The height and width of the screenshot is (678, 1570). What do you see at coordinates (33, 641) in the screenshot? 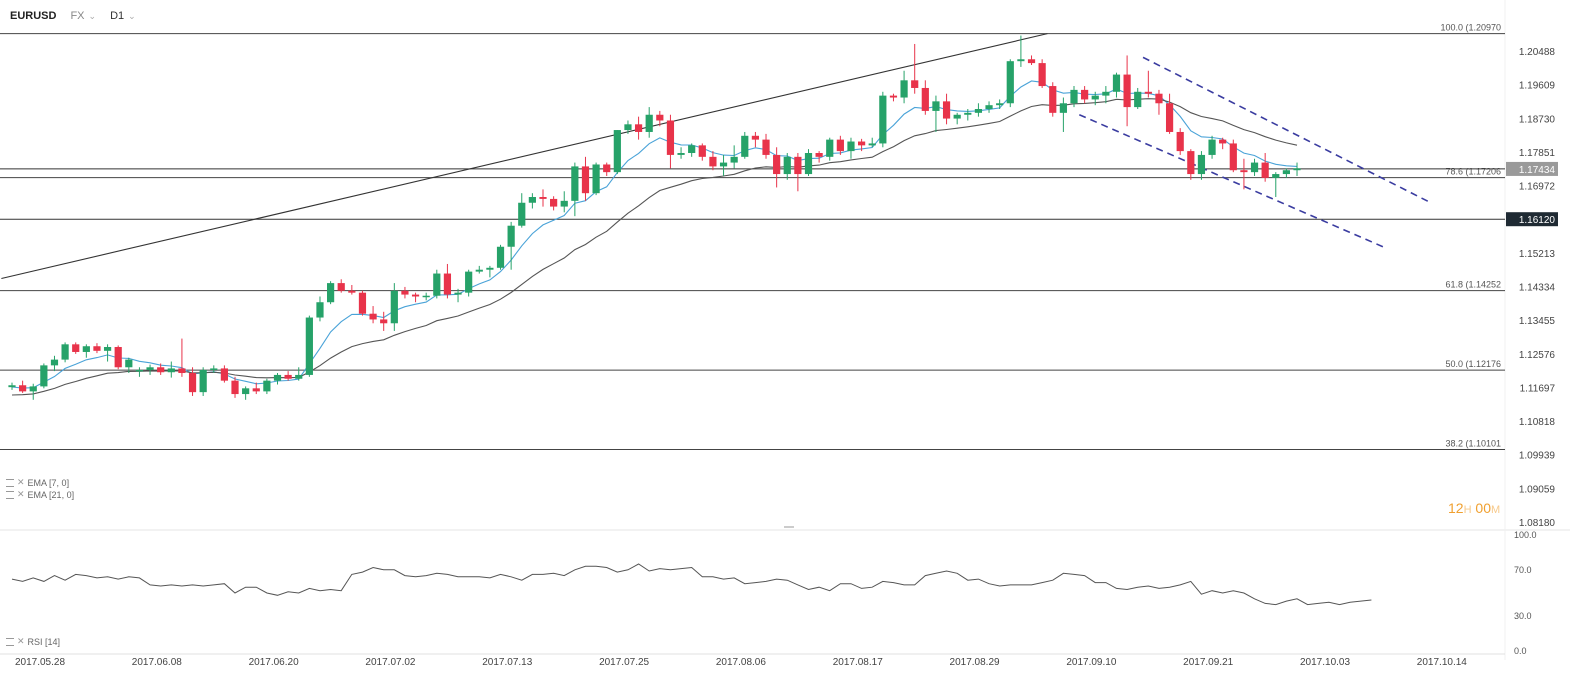
I see `rsi-legend: ✕ RSI [14]` at bounding box center [33, 641].